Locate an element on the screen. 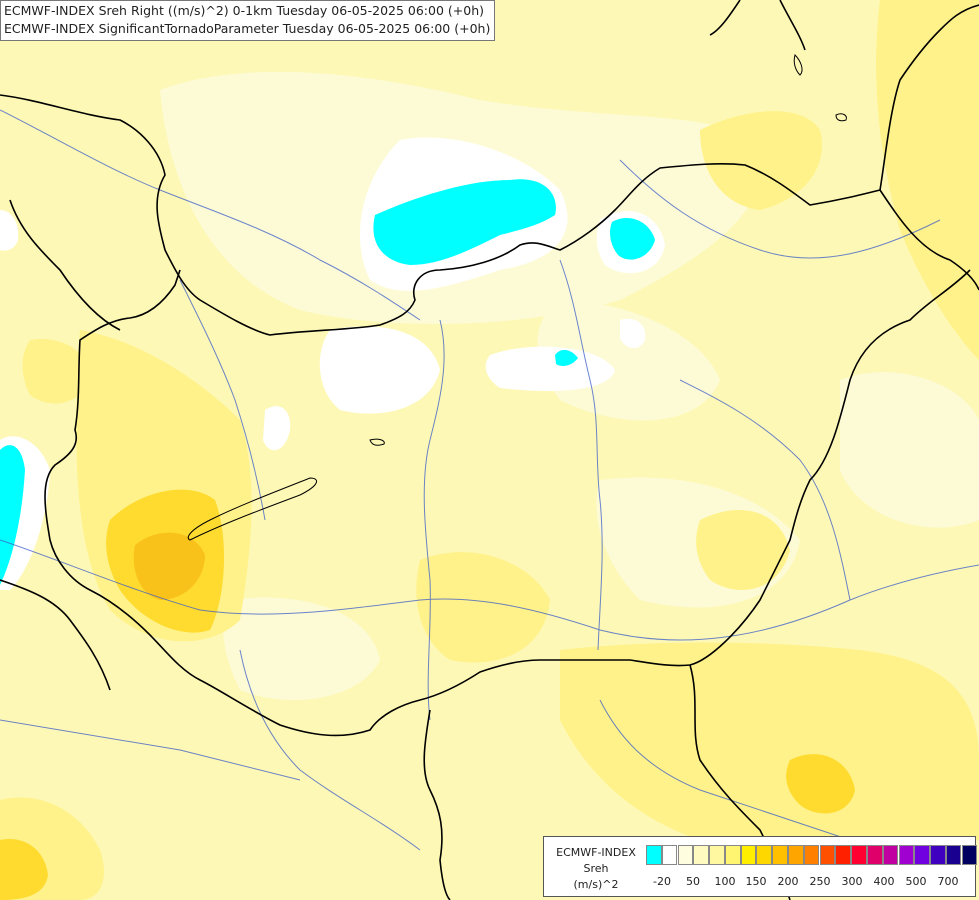  legend-tick-label: -20 is located at coordinates (662, 881).